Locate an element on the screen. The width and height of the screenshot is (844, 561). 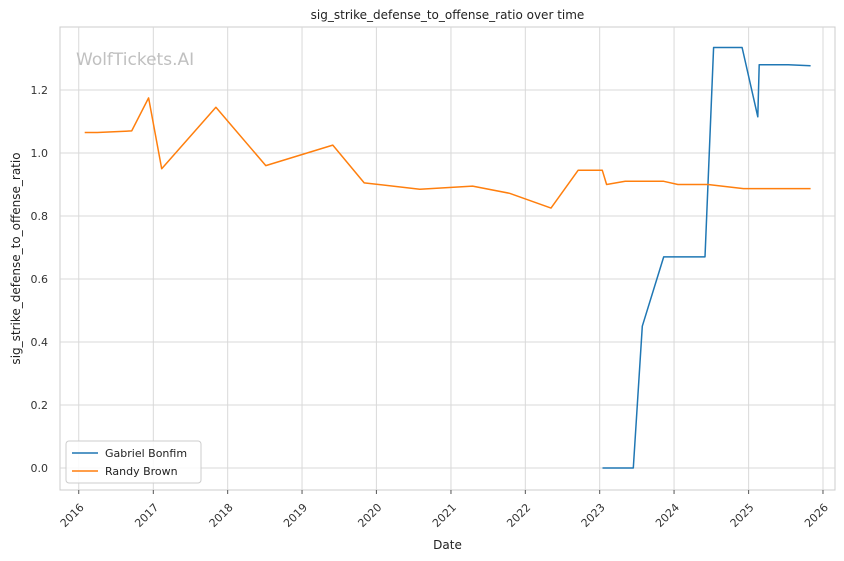
y-tick-label: 0.8 is located at coordinates (40, 216).